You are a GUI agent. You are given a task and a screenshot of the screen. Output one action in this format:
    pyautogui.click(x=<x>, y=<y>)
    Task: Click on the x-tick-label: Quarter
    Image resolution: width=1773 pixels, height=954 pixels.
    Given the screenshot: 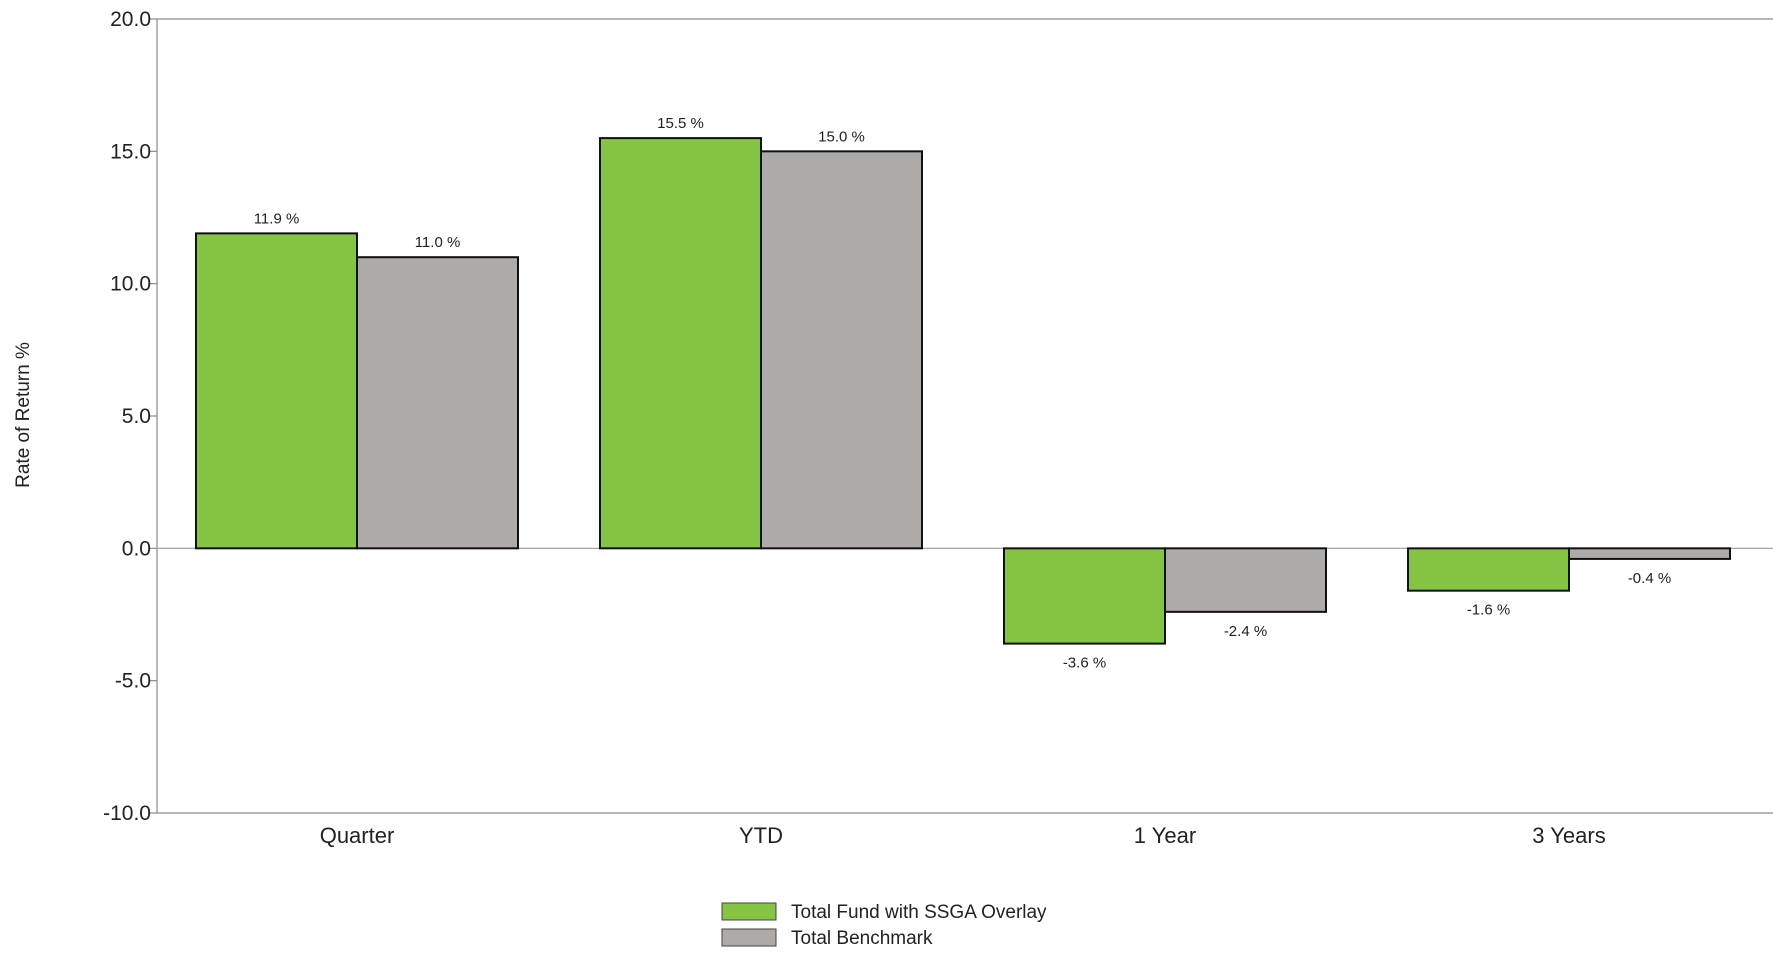 What is the action you would take?
    pyautogui.click(x=357, y=835)
    